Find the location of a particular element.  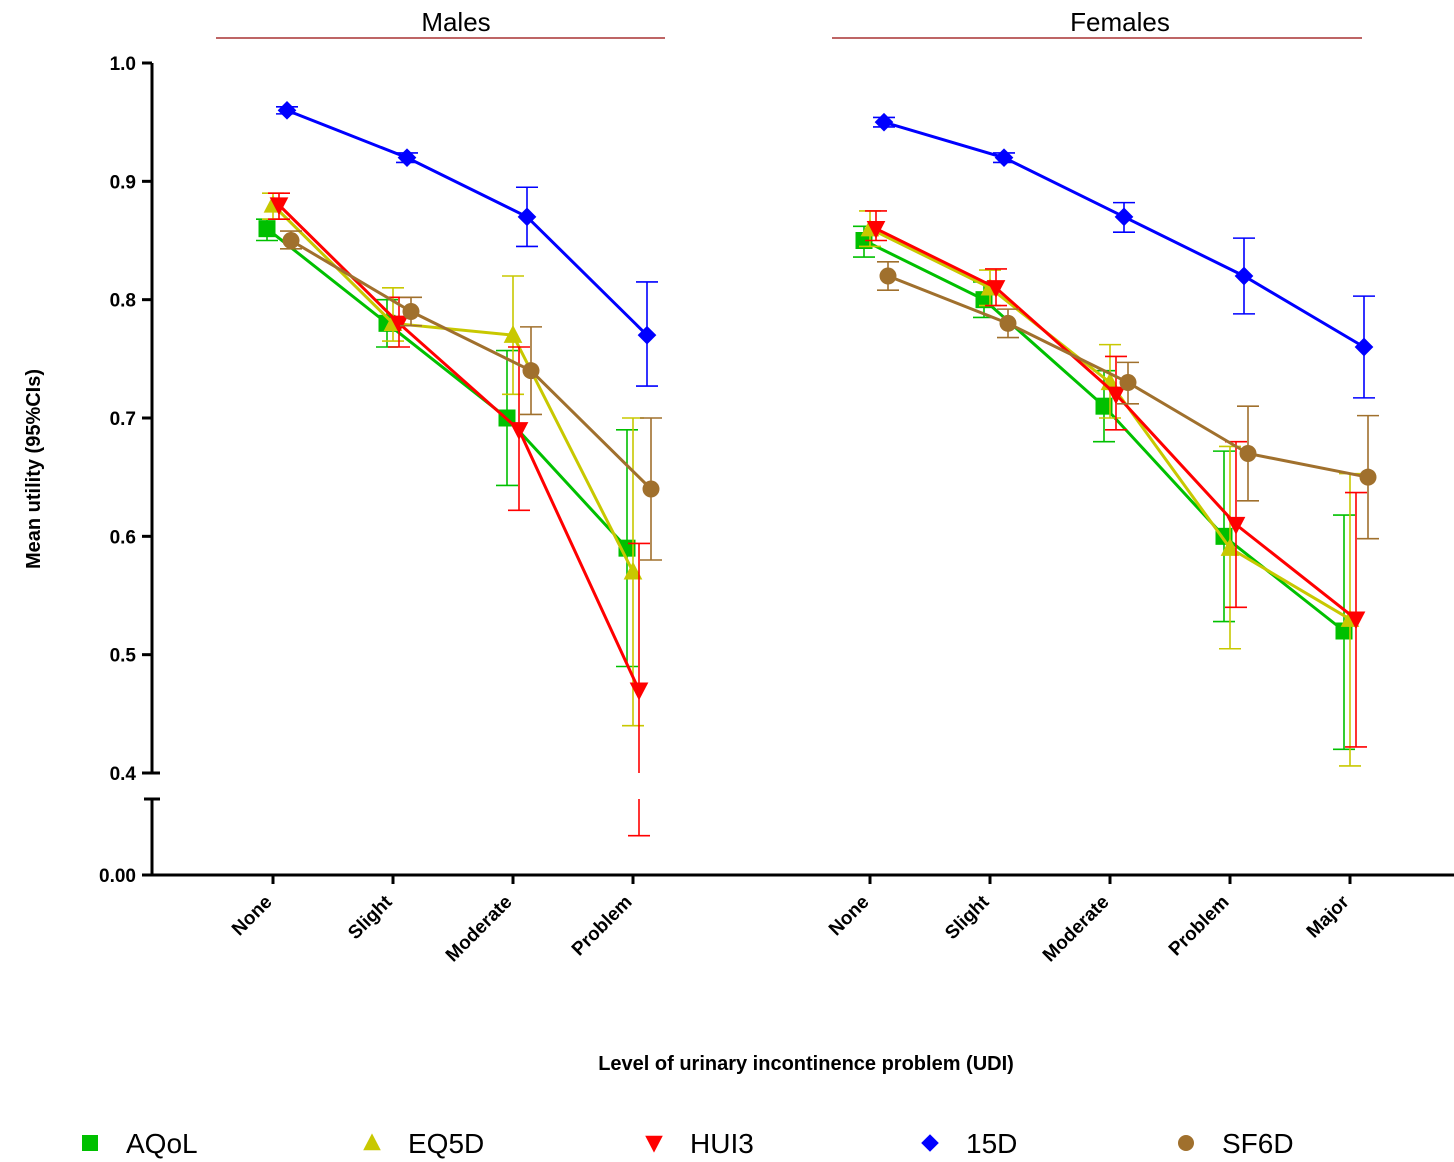

y-tick-label: 1.0 is located at coordinates (123, 64).